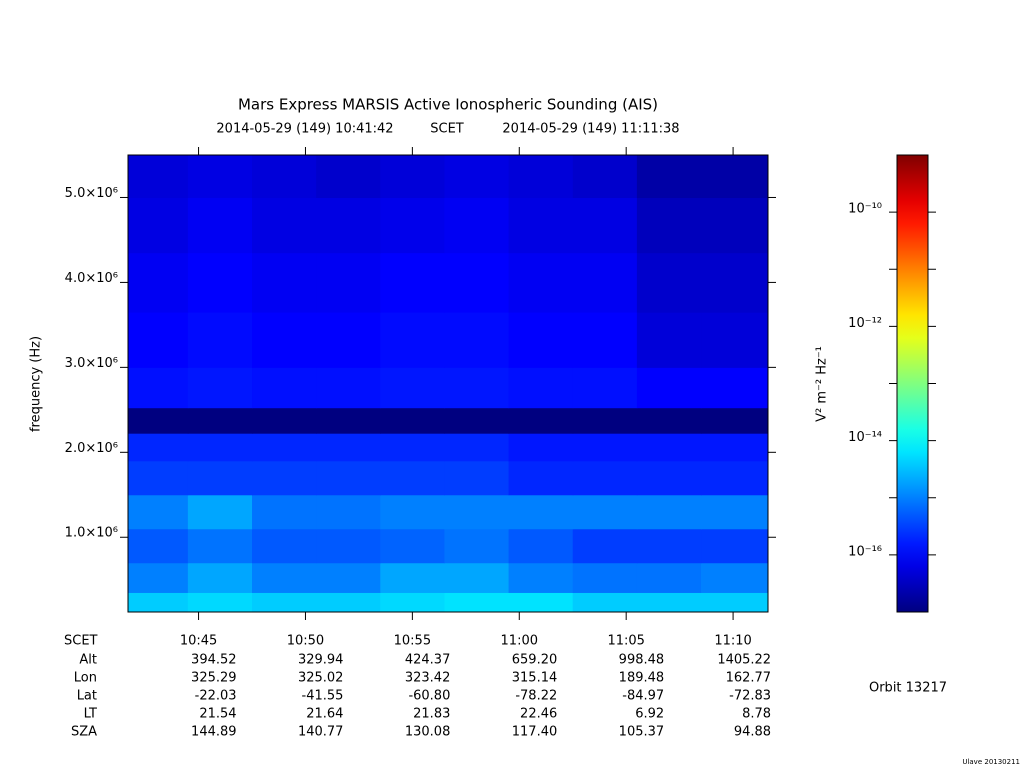  I want to click on x-tick-label: 11:10, so click(732, 641).